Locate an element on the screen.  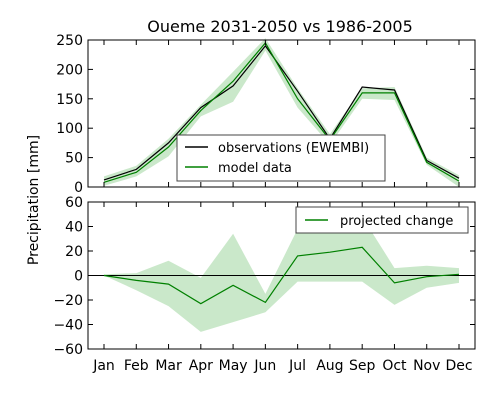
top-legend-box is located at coordinates (281, 158).